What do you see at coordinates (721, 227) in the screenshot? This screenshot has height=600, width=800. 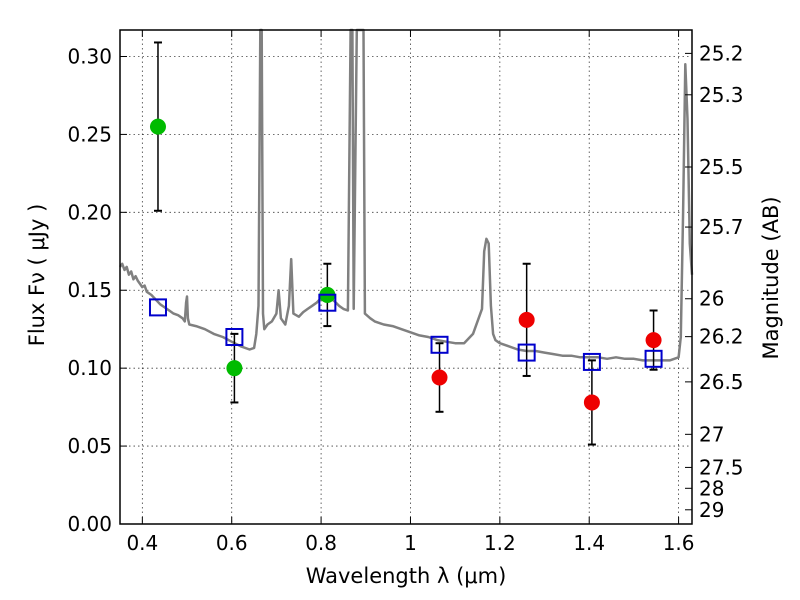 I see `y2-tick-label-3: 25.7` at bounding box center [721, 227].